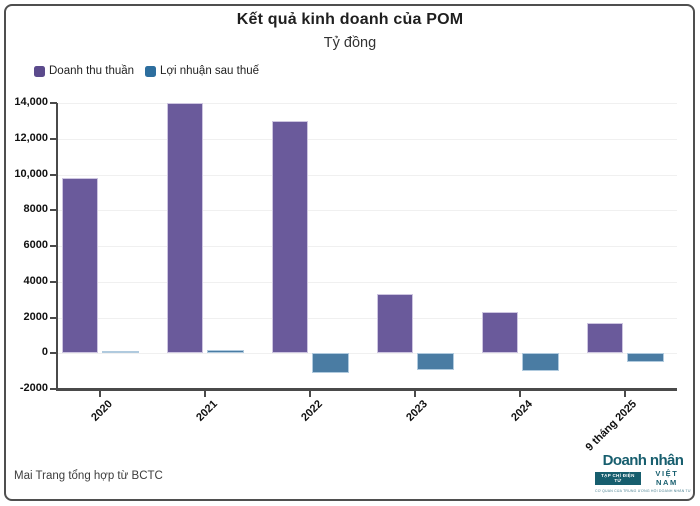 This screenshot has height=506, width=700. What do you see at coordinates (35, 245) in the screenshot?
I see `y-tick-label: 6000` at bounding box center [35, 245].